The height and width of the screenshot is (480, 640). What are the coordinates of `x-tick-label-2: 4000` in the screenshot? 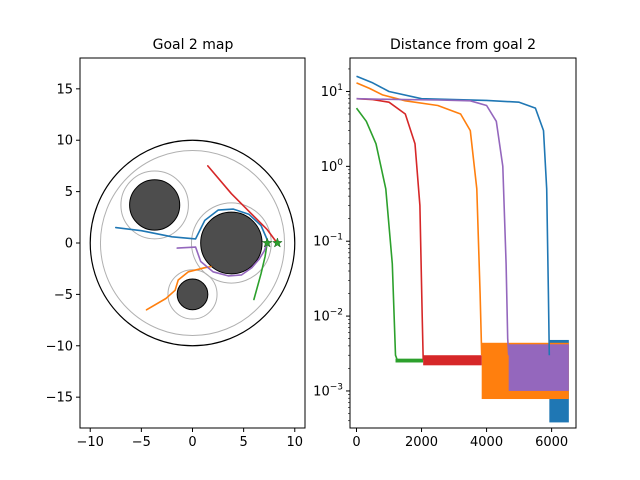 It's located at (486, 442).